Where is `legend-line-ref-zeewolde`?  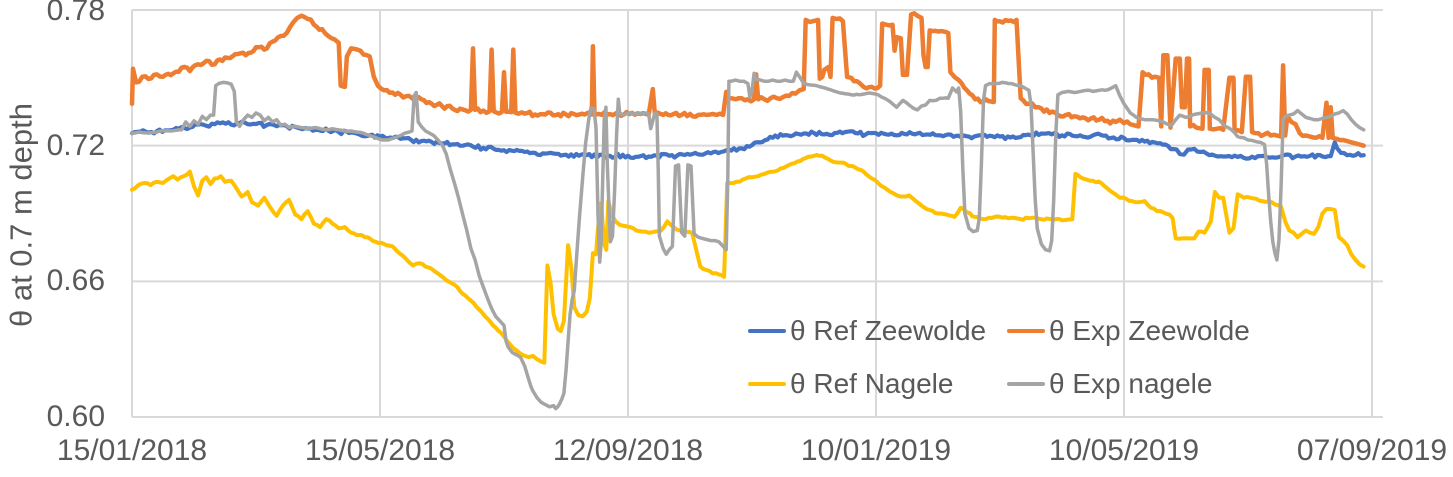 legend-line-ref-zeewolde is located at coordinates (767, 331).